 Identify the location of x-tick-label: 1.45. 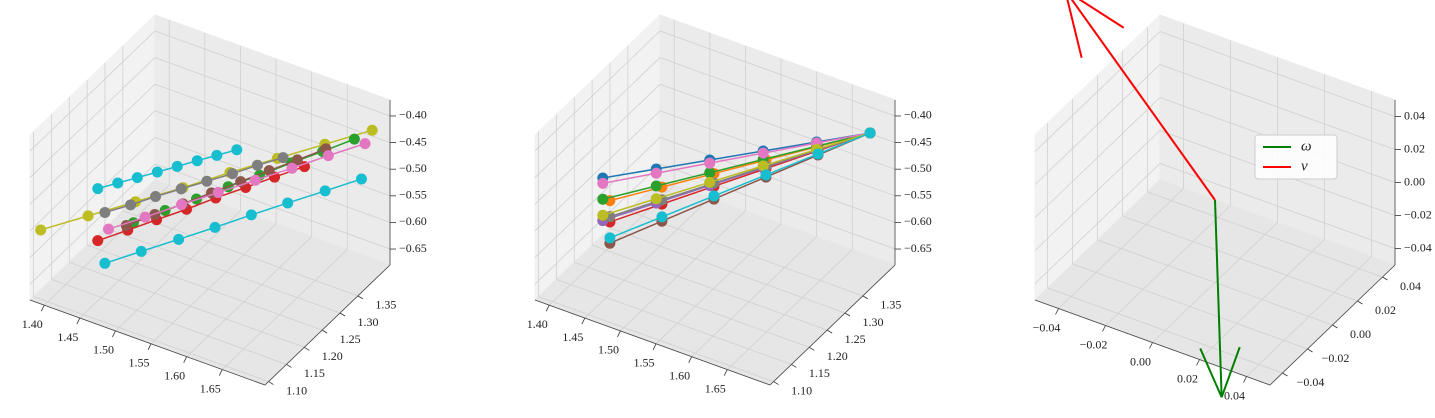
(572, 337).